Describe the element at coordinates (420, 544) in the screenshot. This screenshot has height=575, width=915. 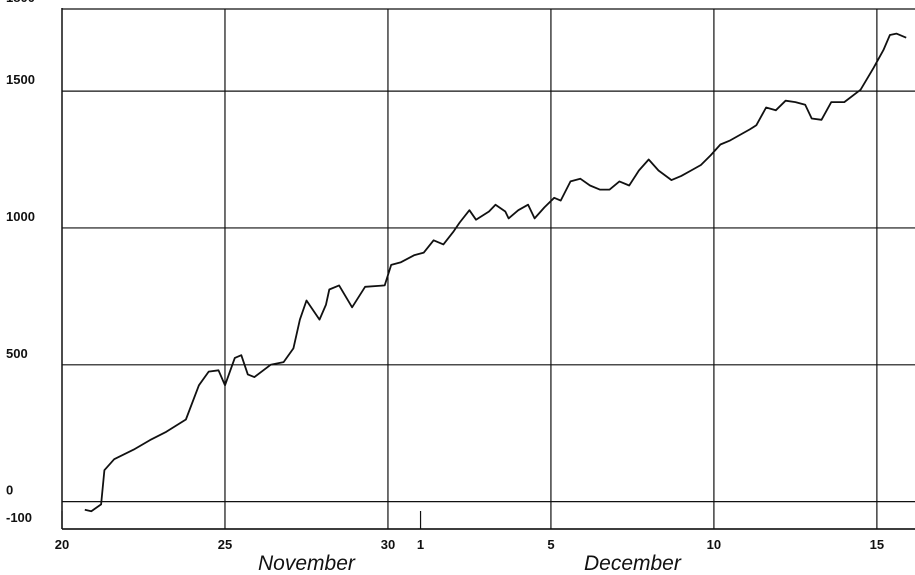
I see `x-tick-label: 1` at that location.